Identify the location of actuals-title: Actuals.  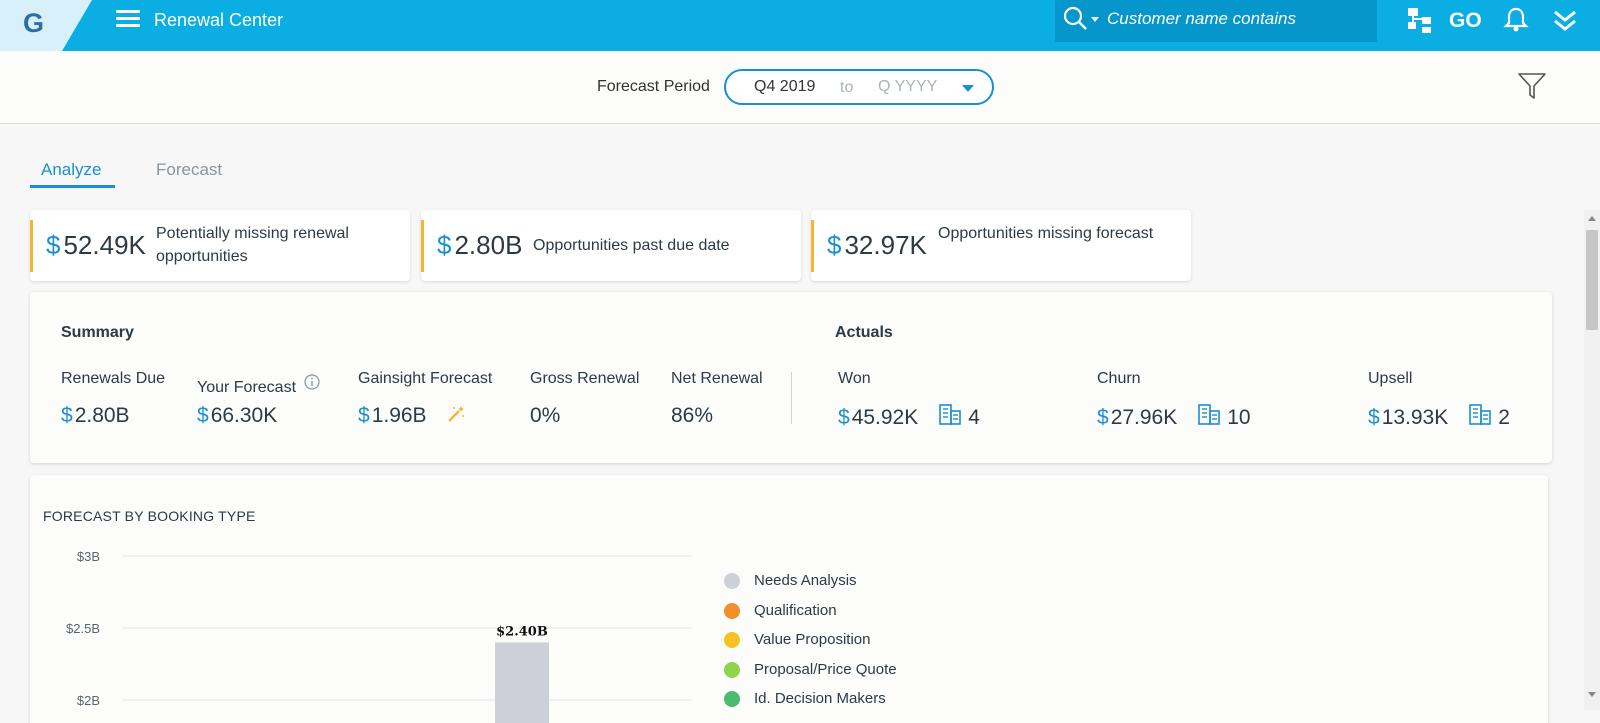
(864, 332).